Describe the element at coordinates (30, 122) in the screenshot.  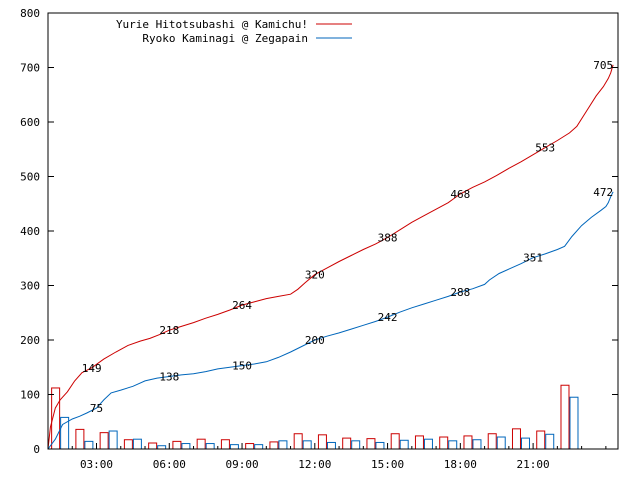
I see `y-tick-label: 600` at that location.